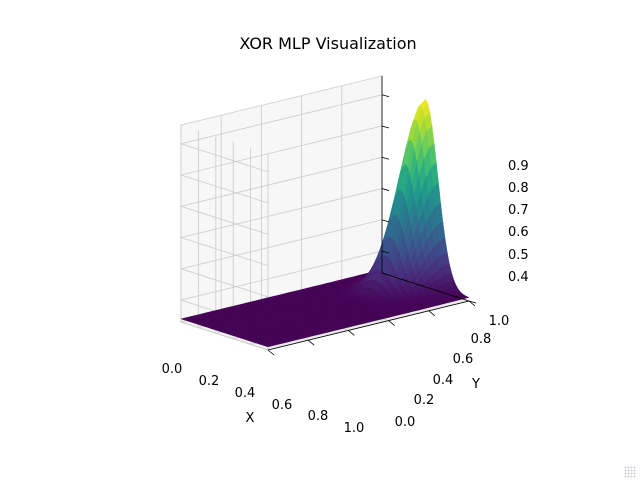 The height and width of the screenshot is (480, 640). Describe the element at coordinates (209, 381) in the screenshot. I see `x-tick-label: 0.2` at that location.